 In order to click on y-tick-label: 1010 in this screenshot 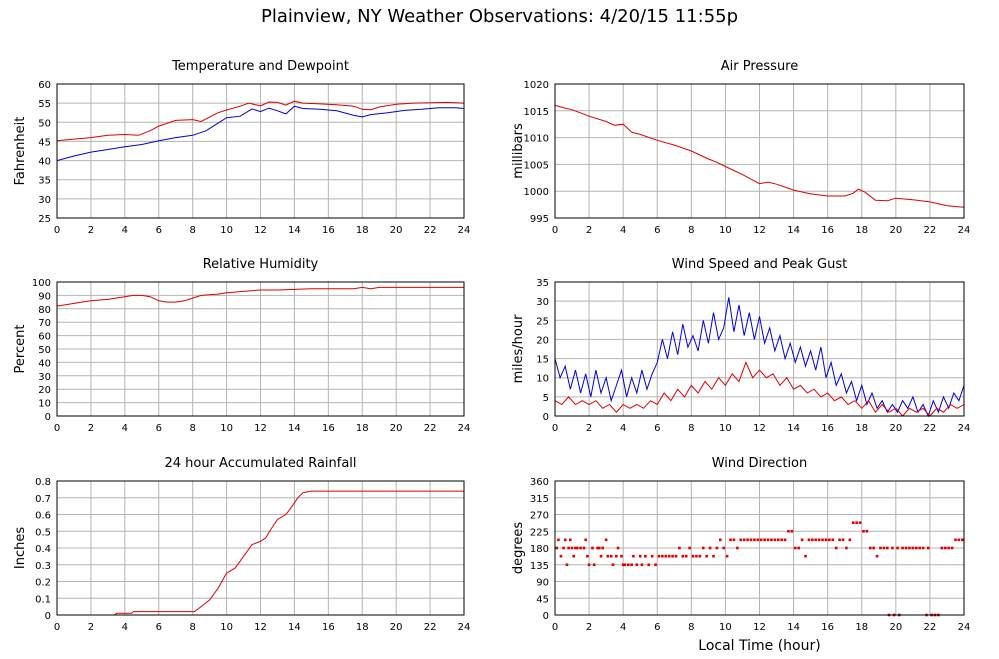, I will do `click(536, 139)`.